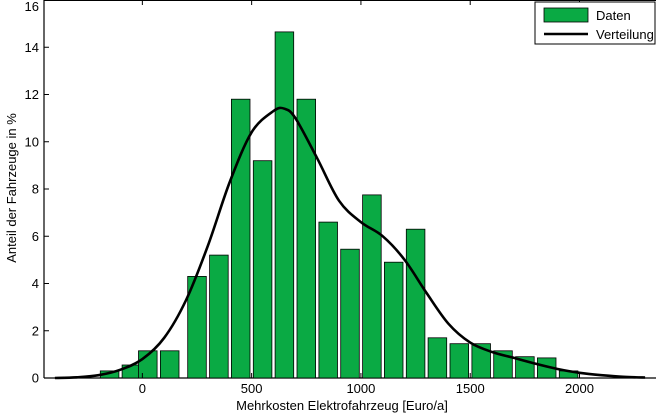 The width and height of the screenshot is (656, 416). What do you see at coordinates (11, 188) in the screenshot?
I see `y-axis-title: Anteil der Fahrzeuge in %` at bounding box center [11, 188].